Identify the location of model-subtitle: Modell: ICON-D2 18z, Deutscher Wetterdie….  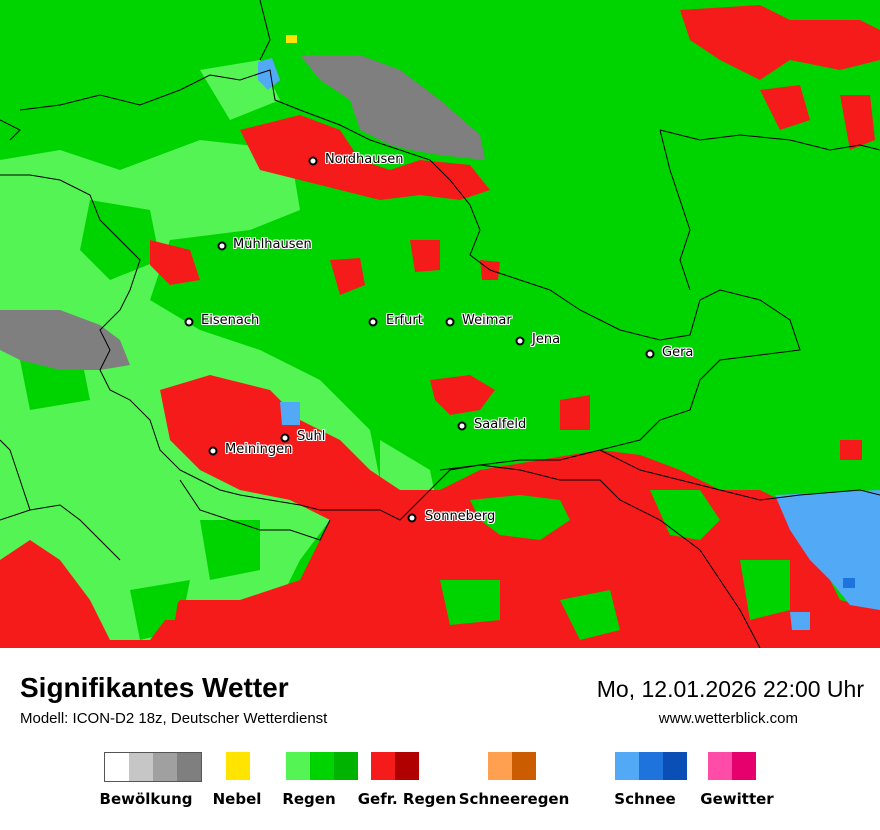
(174, 718).